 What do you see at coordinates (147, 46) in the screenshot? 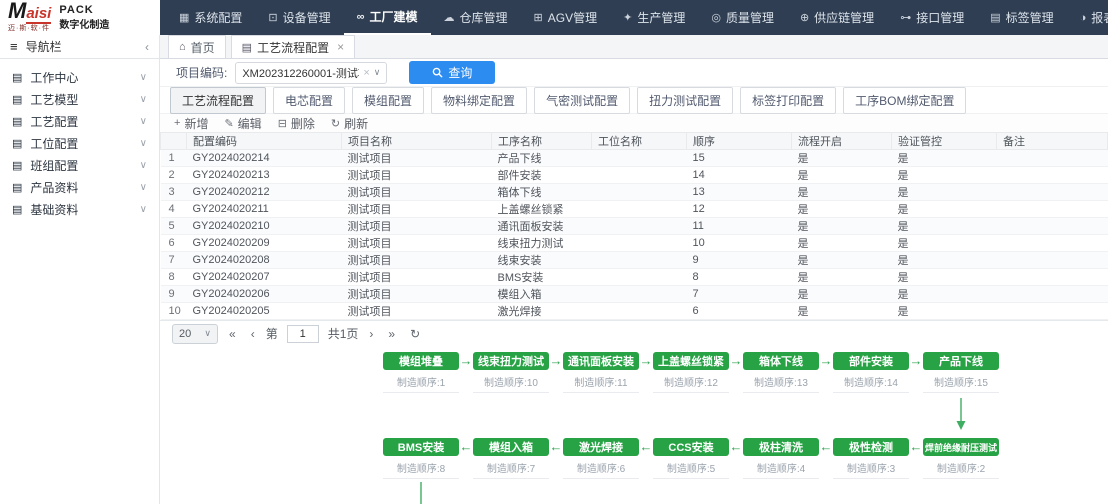
I see `sidebar-collapse-icon: ‹` at bounding box center [147, 46].